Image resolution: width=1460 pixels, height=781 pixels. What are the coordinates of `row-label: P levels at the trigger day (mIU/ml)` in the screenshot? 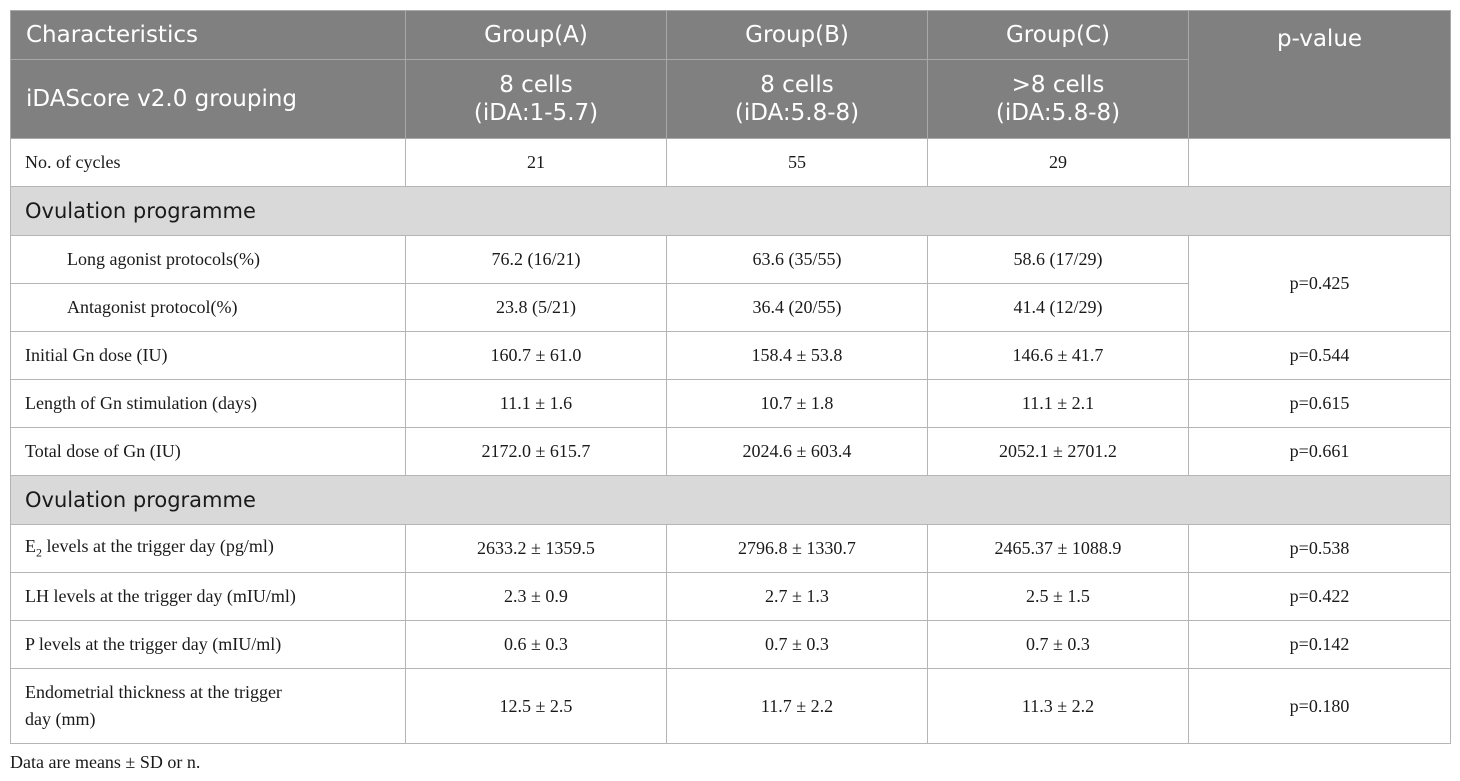 It's located at (208, 644).